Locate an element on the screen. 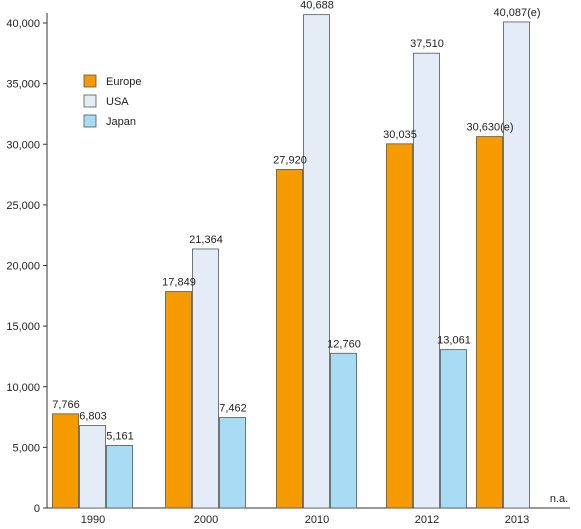 The image size is (581, 529). bar-usa-1990 is located at coordinates (92, 467).